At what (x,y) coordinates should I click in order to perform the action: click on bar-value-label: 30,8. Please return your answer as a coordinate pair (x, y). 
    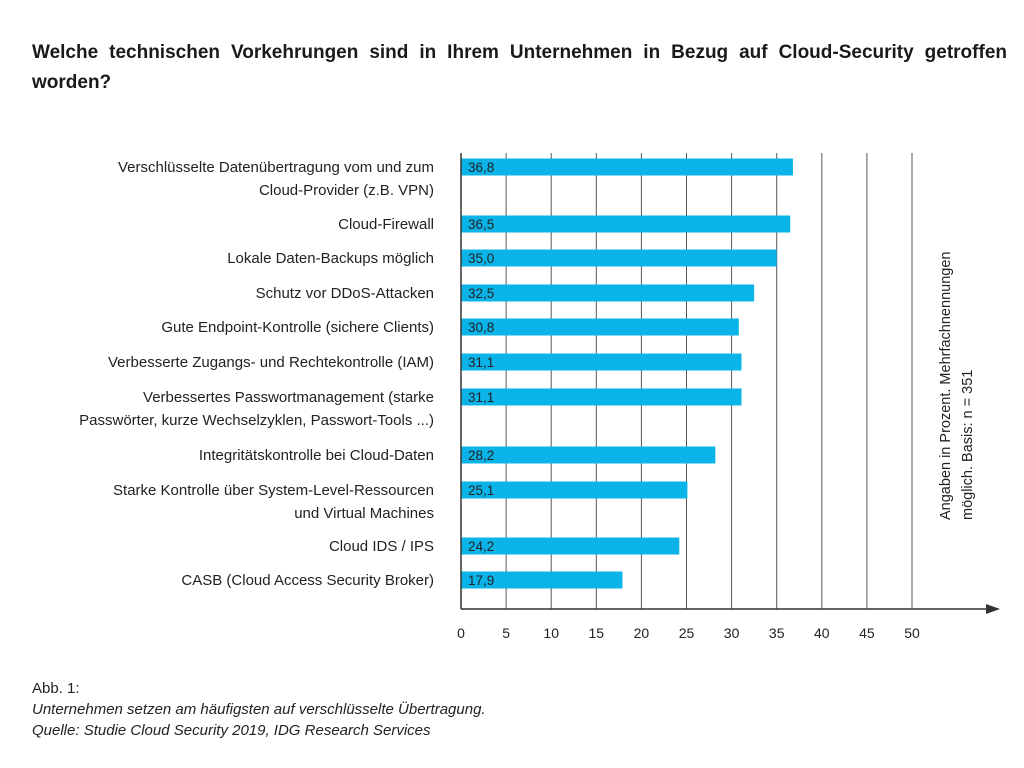
    Looking at the image, I should click on (481, 327).